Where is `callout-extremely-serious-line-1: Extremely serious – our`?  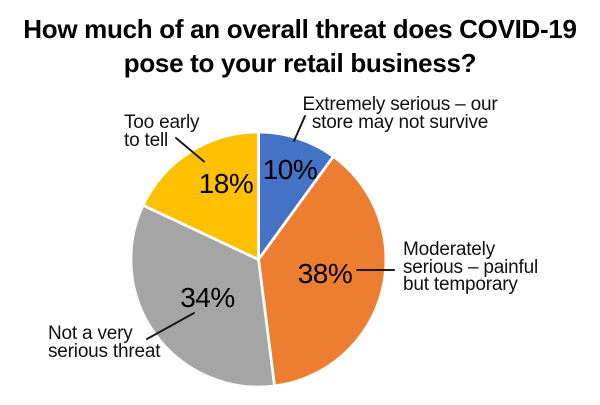 callout-extremely-serious-line-1: Extremely serious – our is located at coordinates (400, 104).